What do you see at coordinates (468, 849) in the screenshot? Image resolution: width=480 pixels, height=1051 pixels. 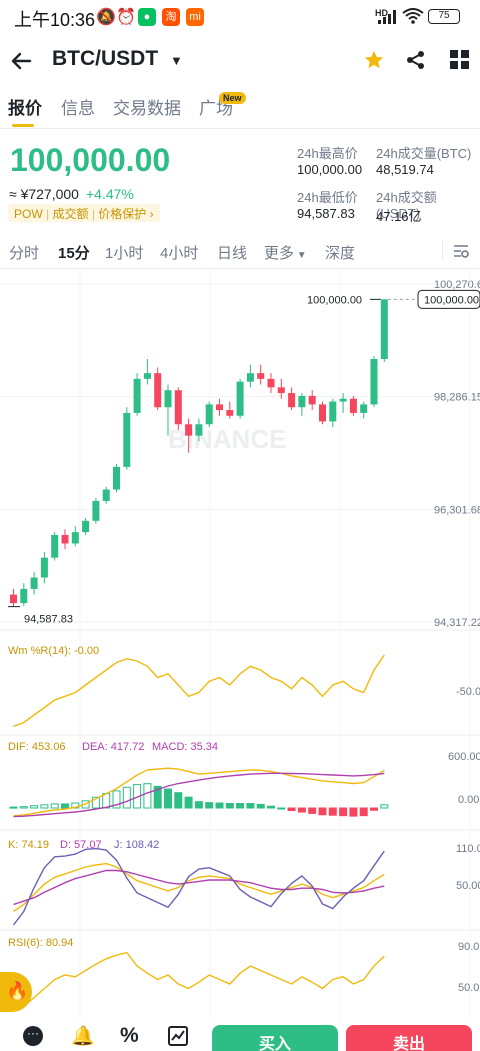 I see `kdj-tick-top: 110.0` at bounding box center [468, 849].